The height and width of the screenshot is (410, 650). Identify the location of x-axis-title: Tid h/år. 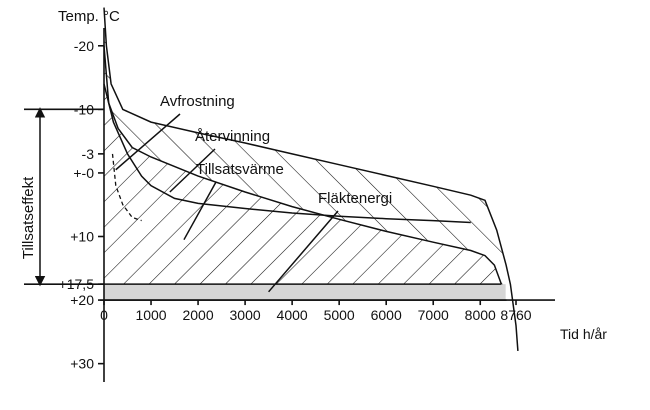
(583, 334).